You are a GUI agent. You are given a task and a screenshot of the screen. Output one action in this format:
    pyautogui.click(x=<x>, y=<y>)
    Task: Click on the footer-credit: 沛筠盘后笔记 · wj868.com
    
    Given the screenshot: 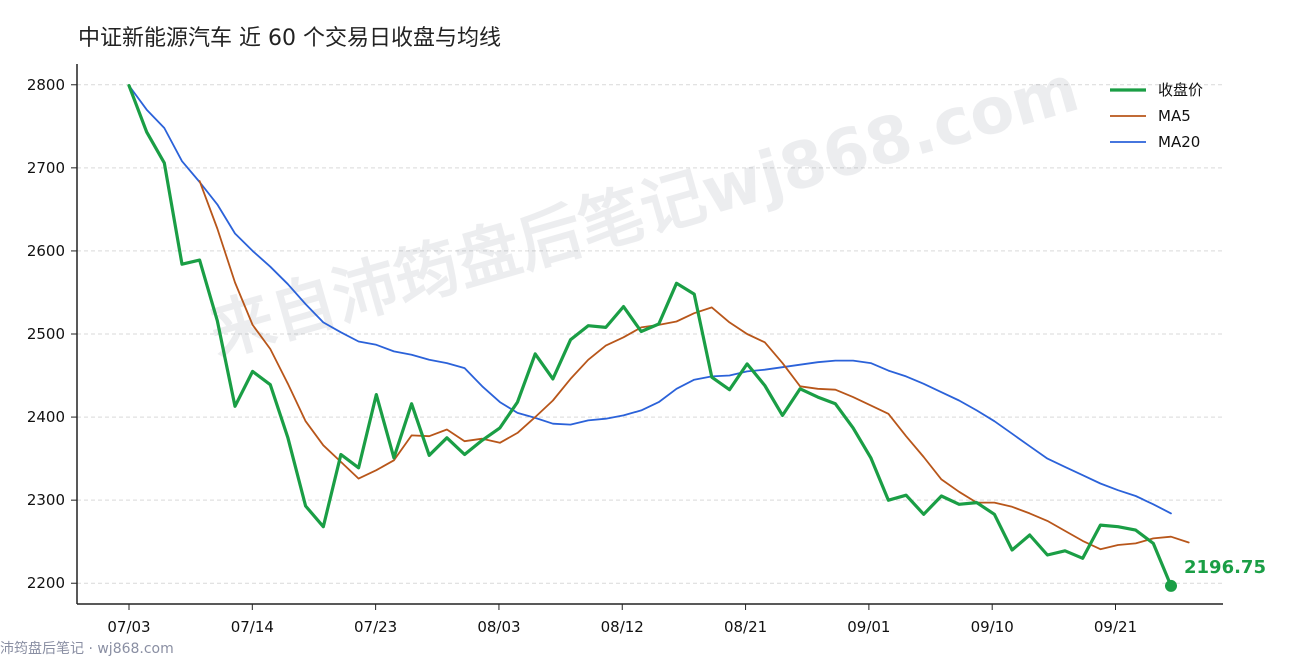 What is the action you would take?
    pyautogui.click(x=87, y=648)
    